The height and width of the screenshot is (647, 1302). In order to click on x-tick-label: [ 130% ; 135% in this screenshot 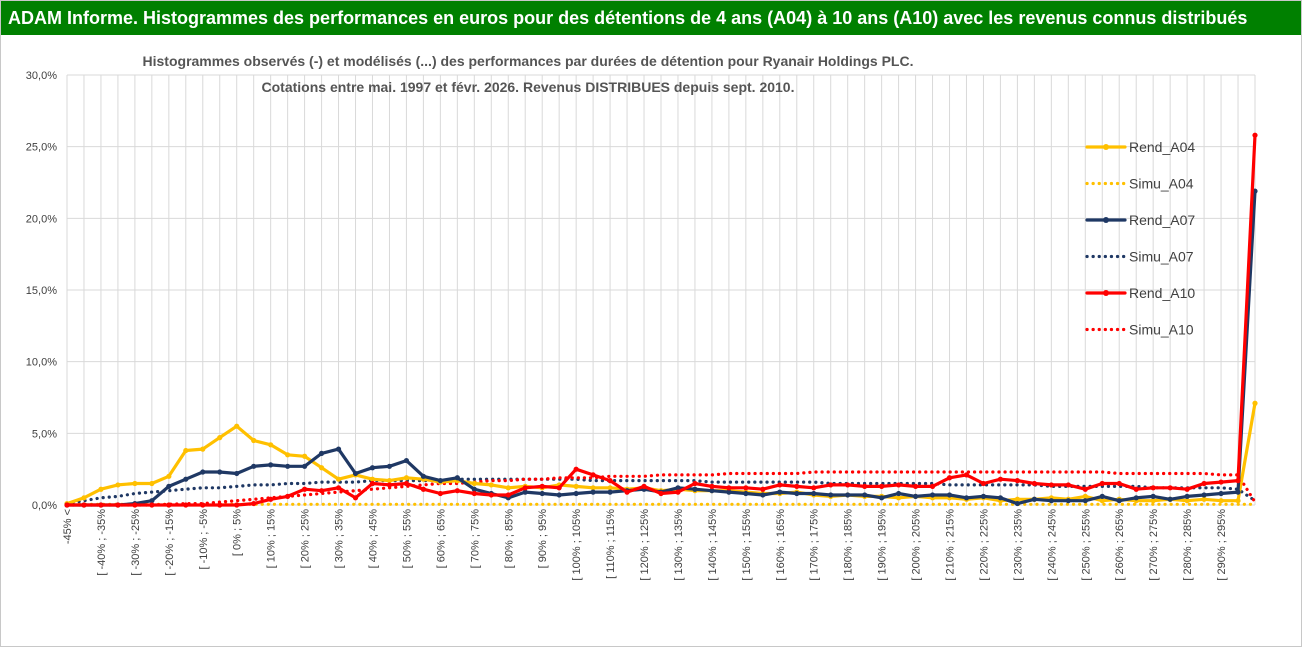, I will do `click(679, 545)`.